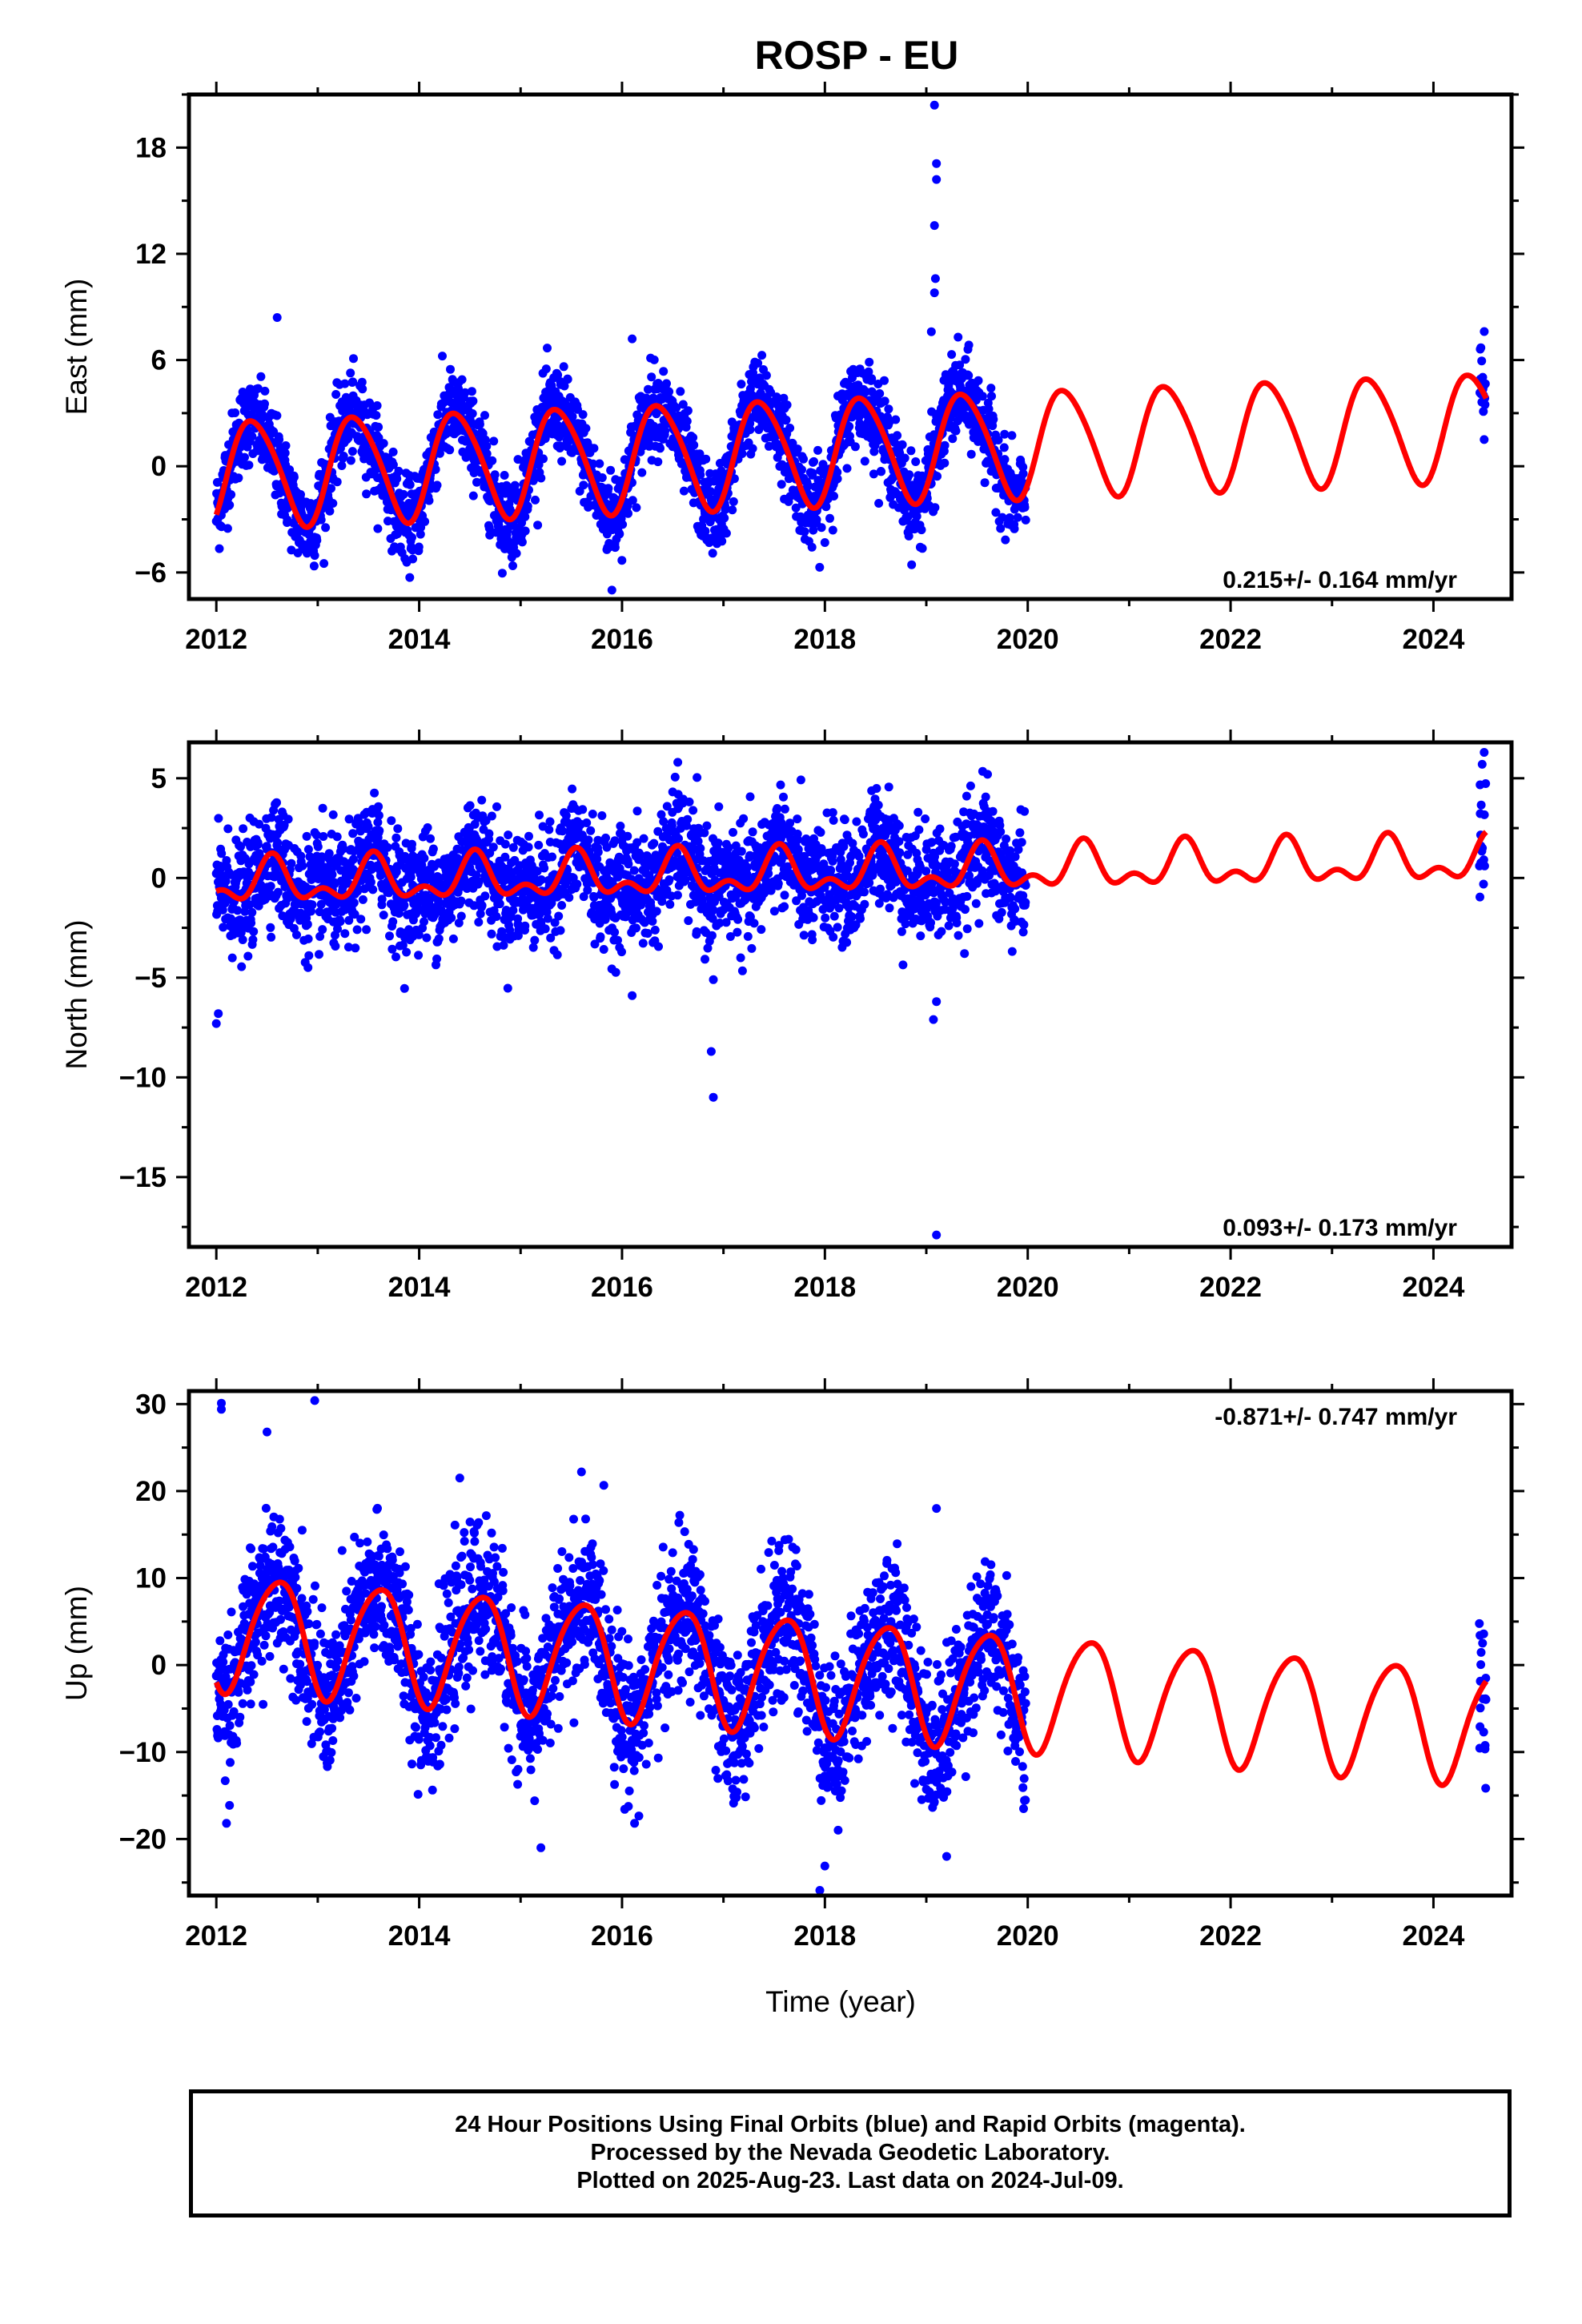  What do you see at coordinates (824, 639) in the screenshot?
I see `east-x-tick-label: 2018` at bounding box center [824, 639].